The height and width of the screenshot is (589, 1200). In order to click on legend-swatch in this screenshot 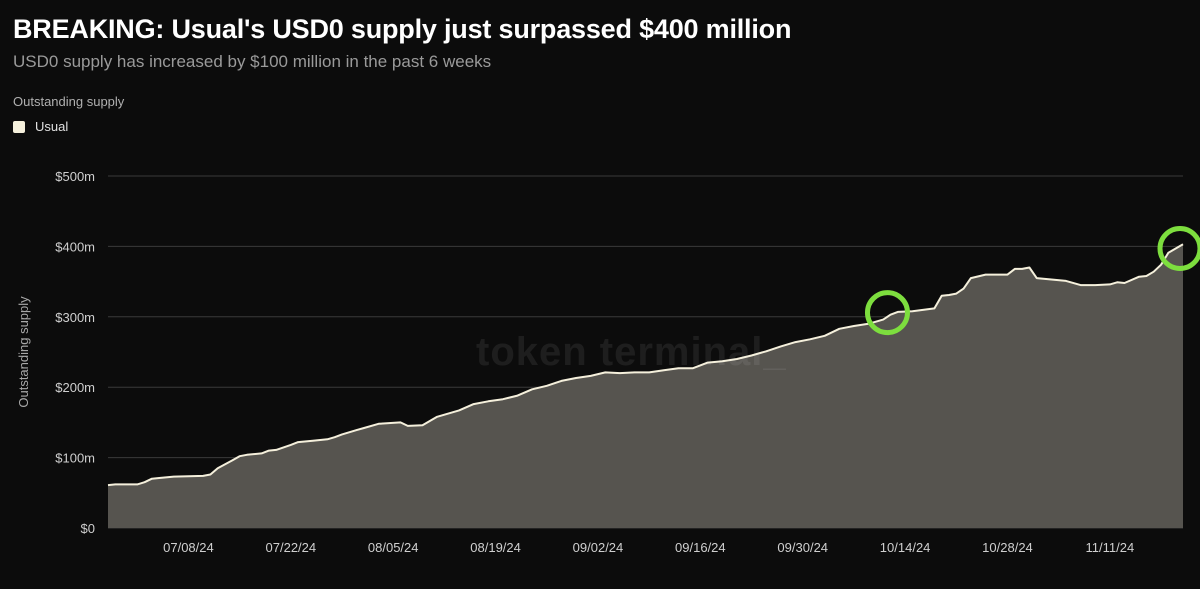, I will do `click(19, 126)`.